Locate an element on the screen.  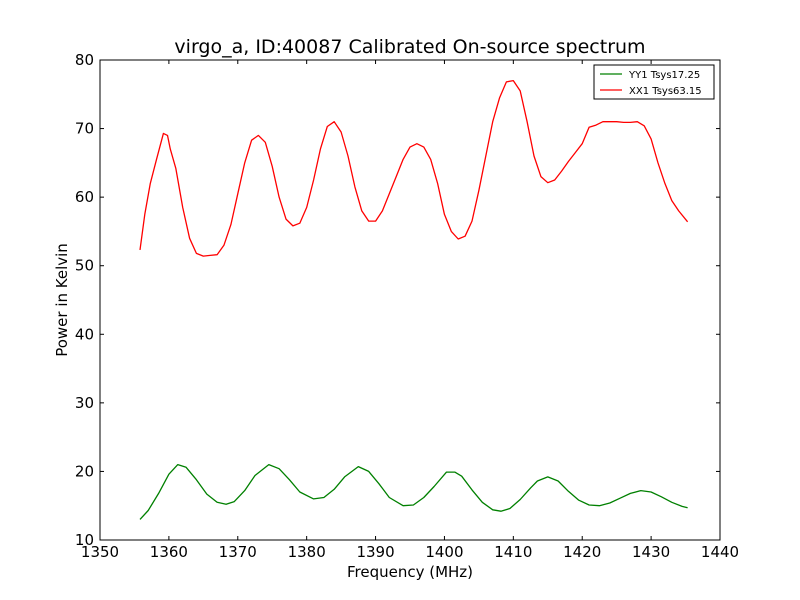
x-tick-label: 1390 is located at coordinates (375, 552).